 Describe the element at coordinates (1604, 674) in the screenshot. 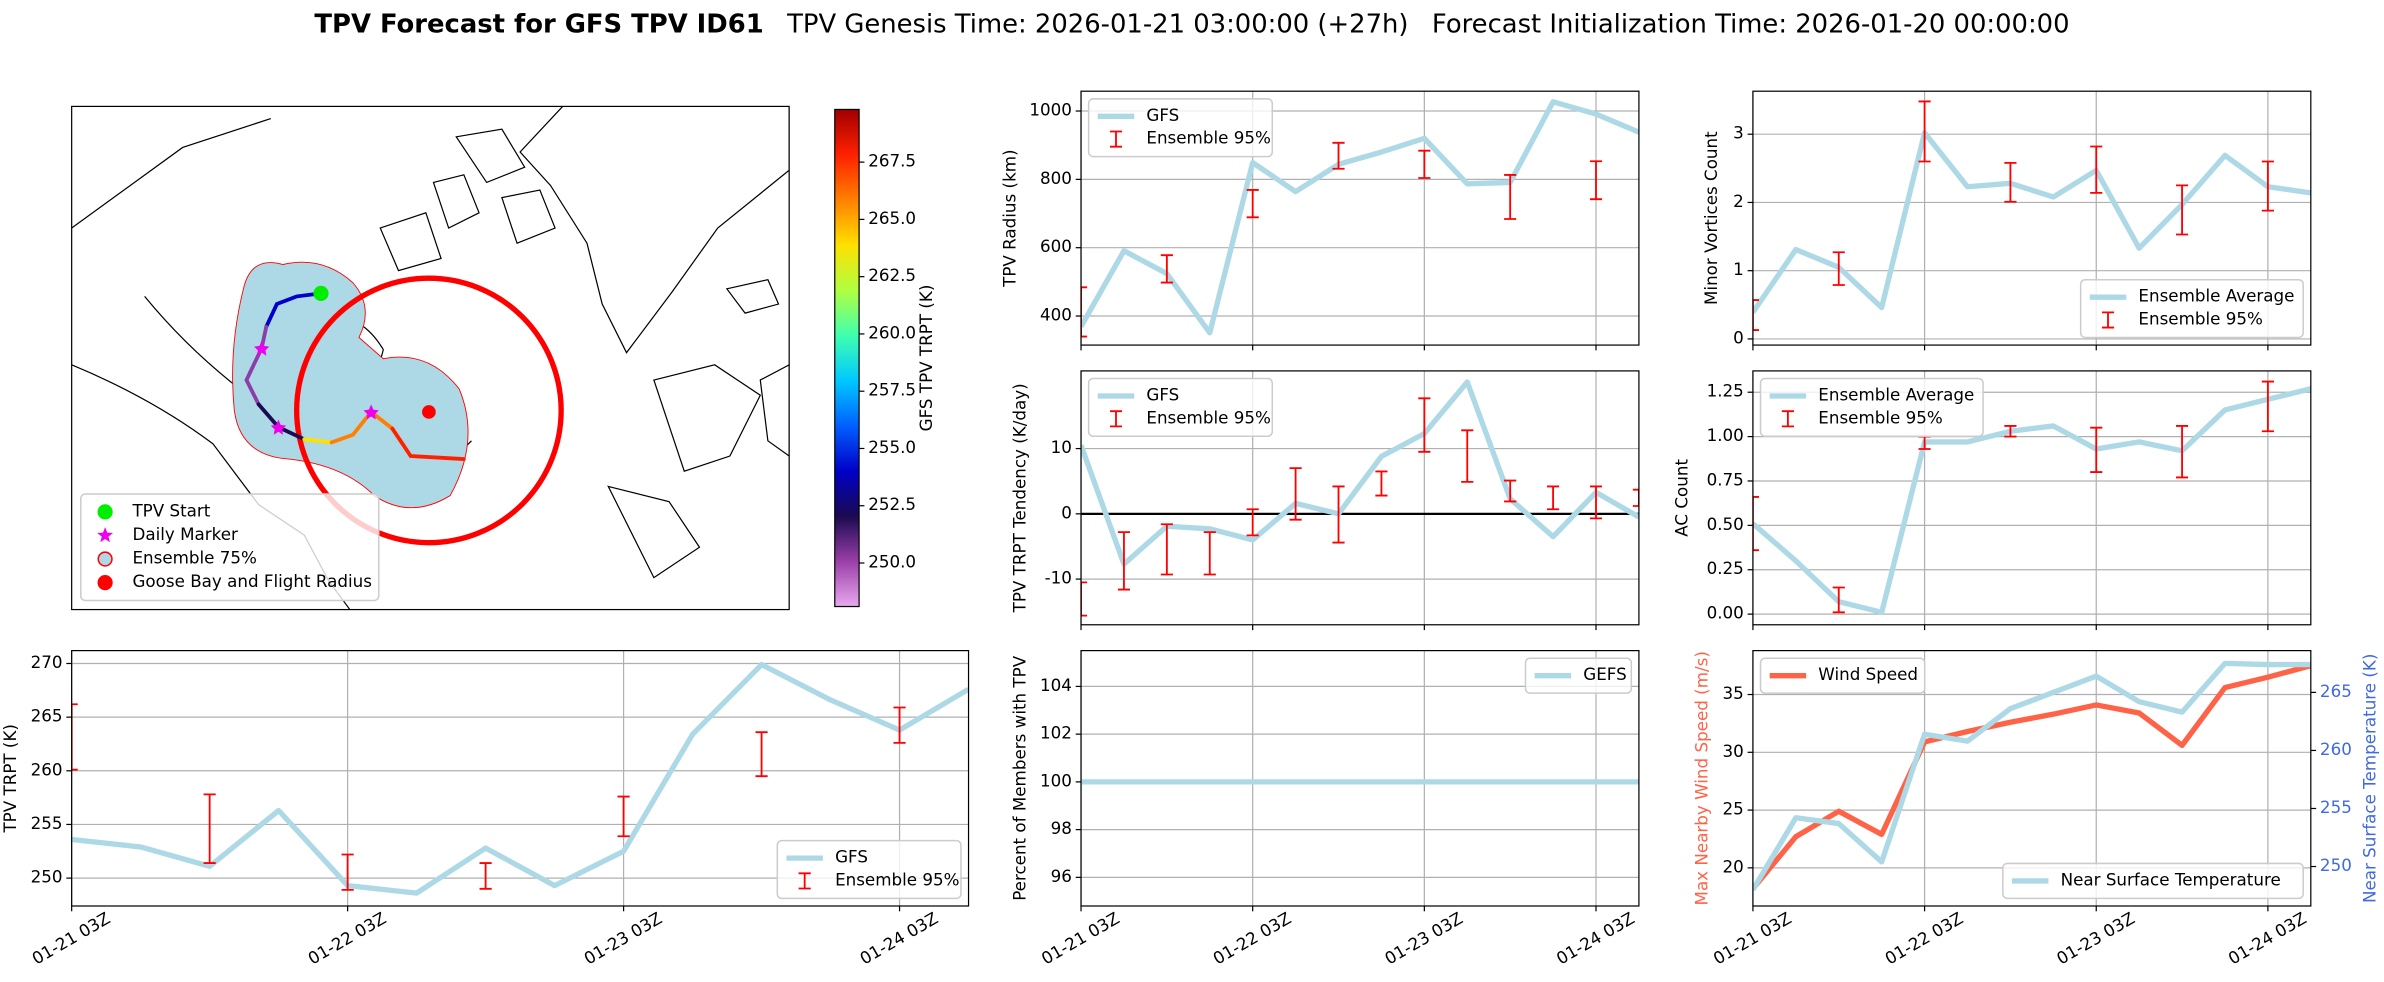

I see `legend-label: GEFS` at that location.